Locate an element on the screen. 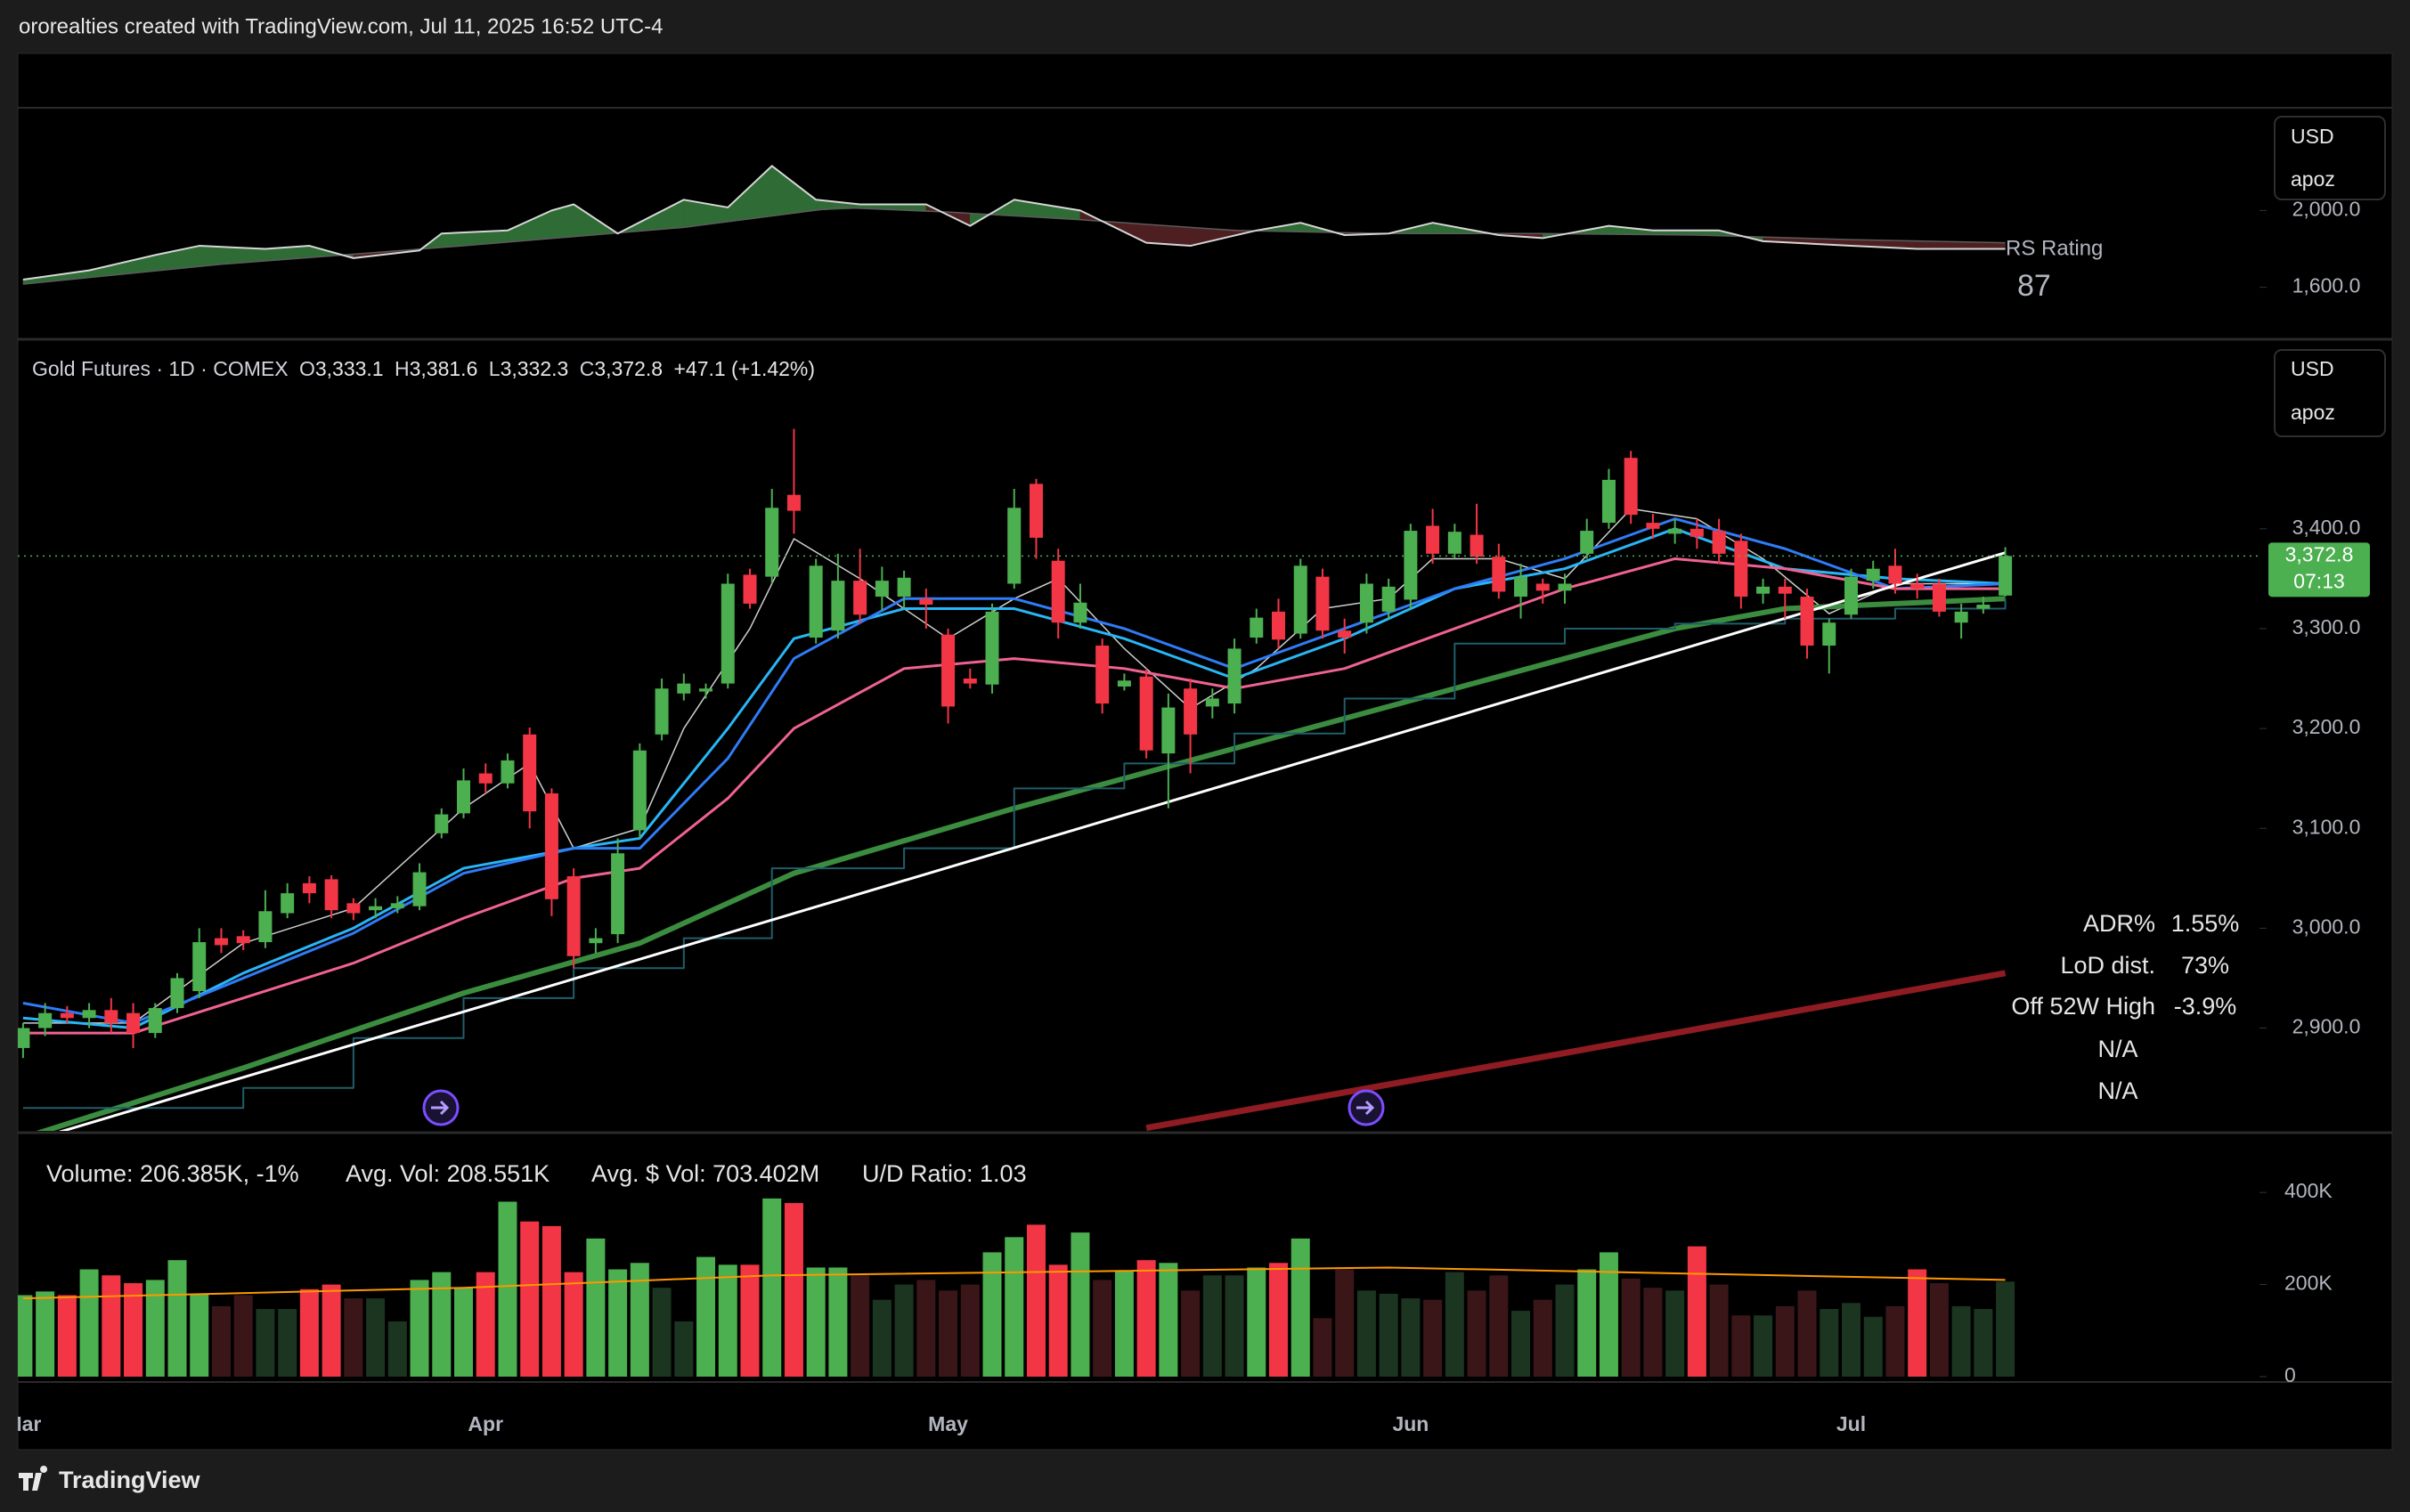 This screenshot has width=2410, height=1512. x-tick-label: May is located at coordinates (948, 1423).